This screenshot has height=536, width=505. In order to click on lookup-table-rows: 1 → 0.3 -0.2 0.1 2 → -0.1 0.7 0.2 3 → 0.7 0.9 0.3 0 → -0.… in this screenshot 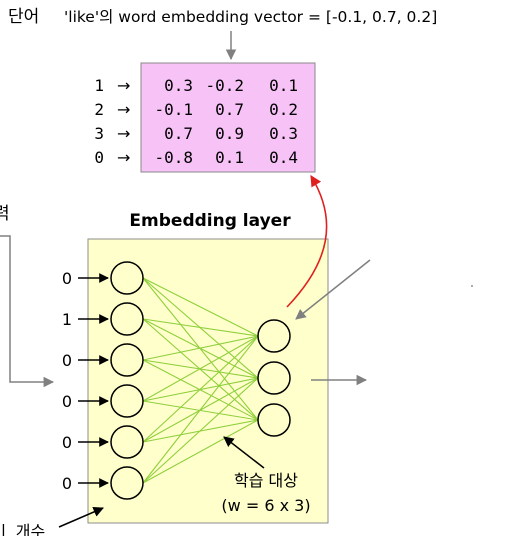, I will do `click(196, 121)`.